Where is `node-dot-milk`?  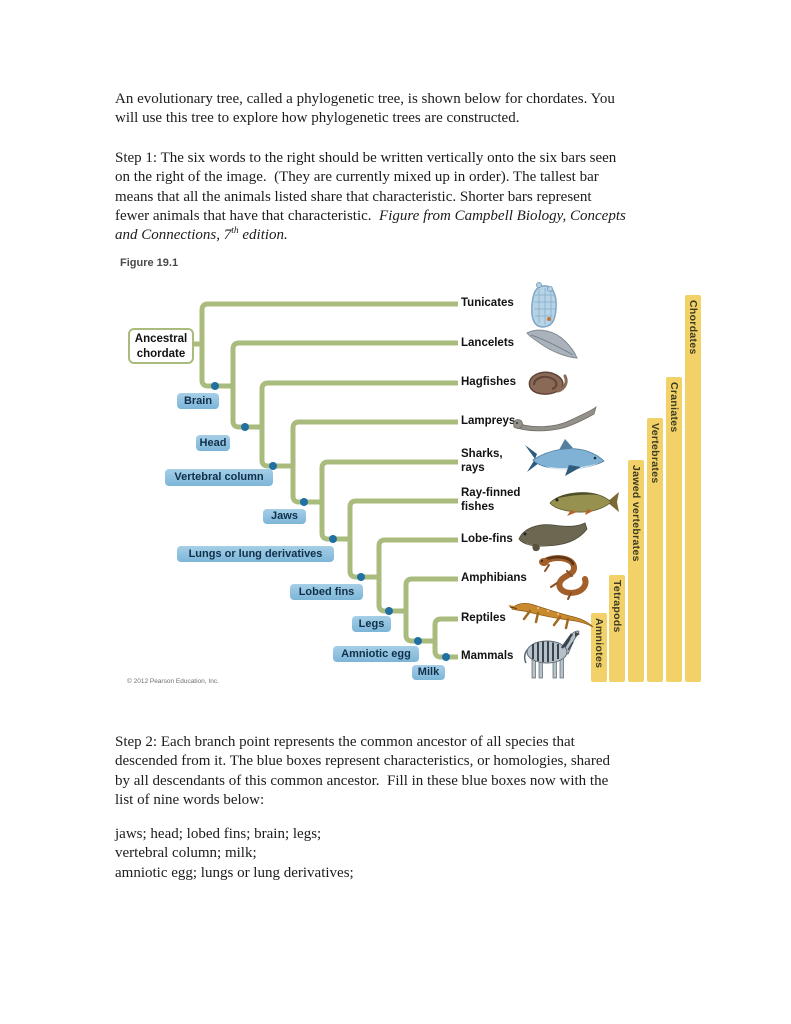 node-dot-milk is located at coordinates (446, 657).